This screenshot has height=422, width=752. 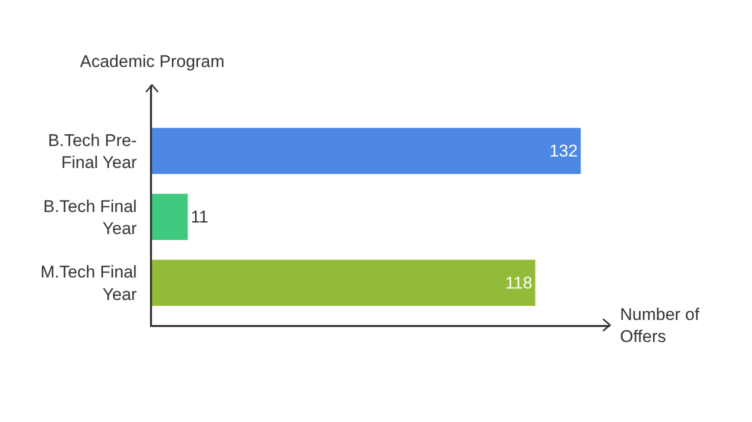 I want to click on y-tick-label: M.Tech Final Year, so click(x=89, y=283).